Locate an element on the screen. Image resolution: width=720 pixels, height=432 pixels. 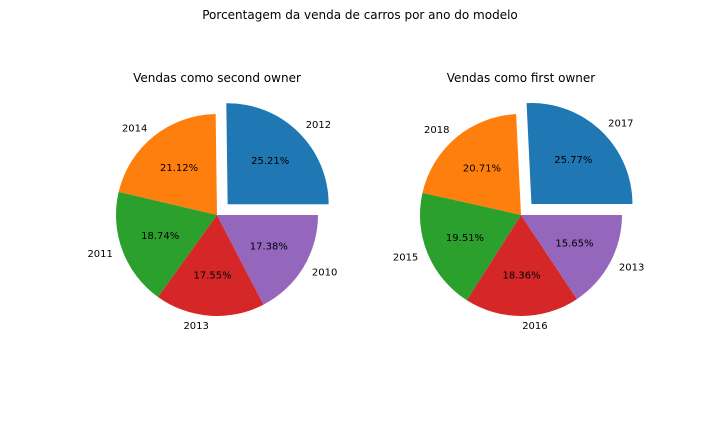
pie-slice-second-owner-2011 is located at coordinates (166, 244).